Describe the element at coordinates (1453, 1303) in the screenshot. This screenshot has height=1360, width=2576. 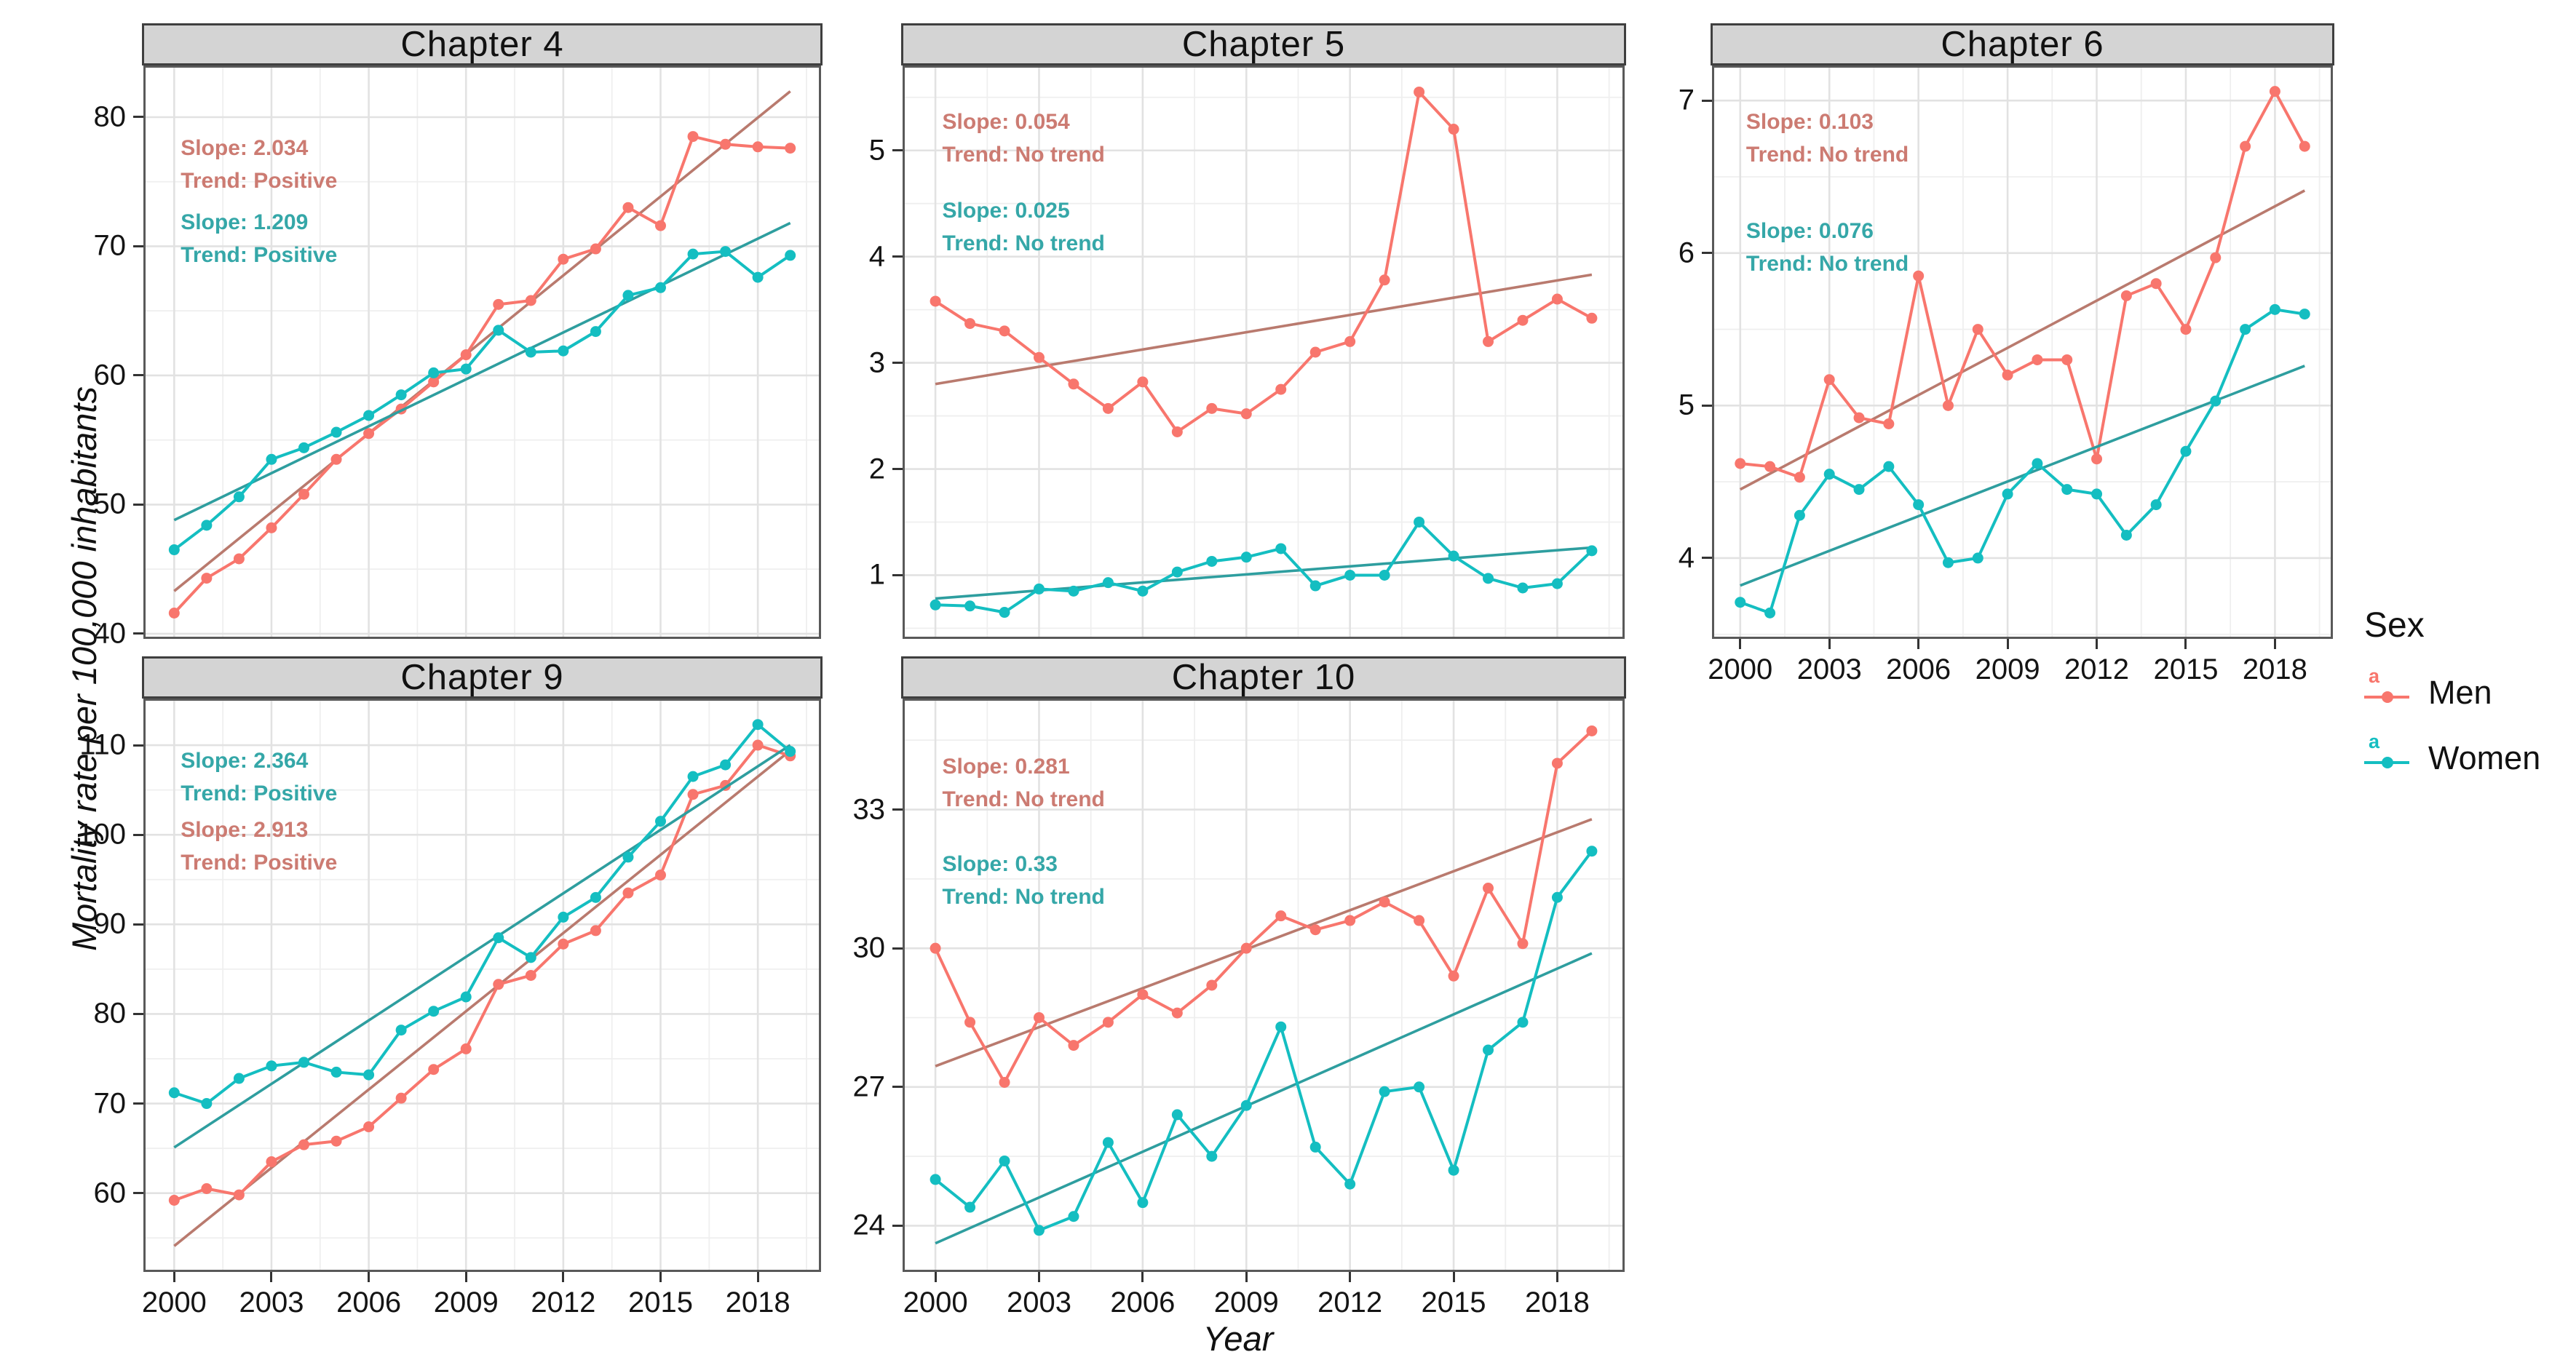
I see `x-tick-label: 2015` at that location.